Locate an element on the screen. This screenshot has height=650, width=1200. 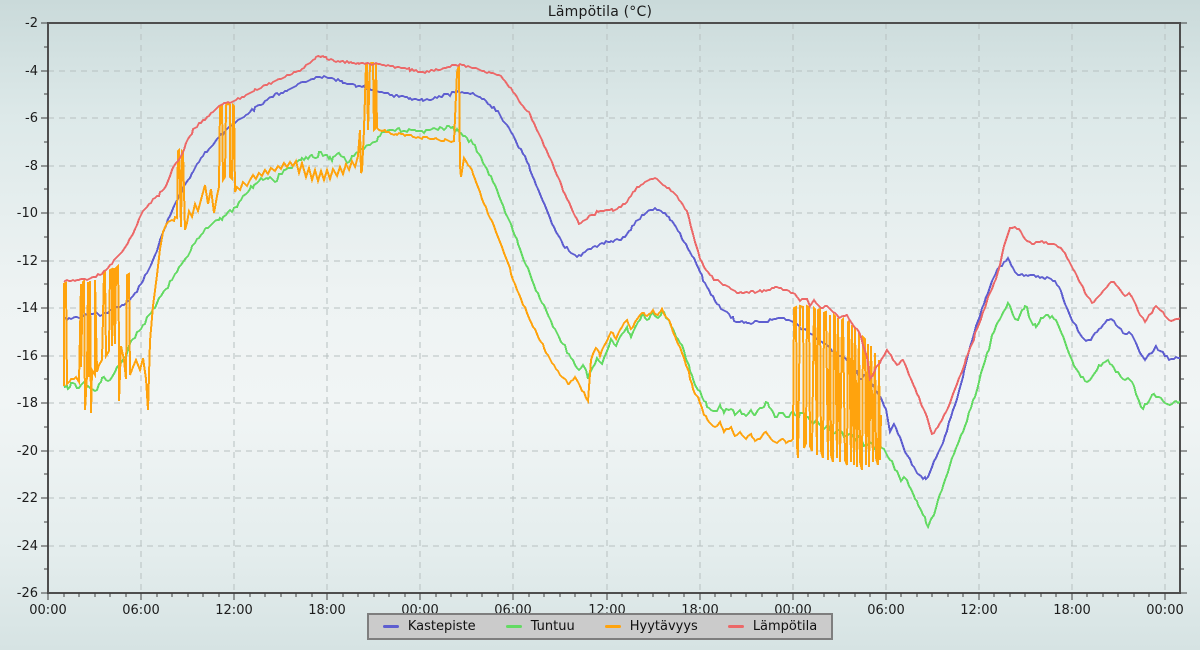
legend-label-kastepiste: Kastepiste is located at coordinates (441, 626).